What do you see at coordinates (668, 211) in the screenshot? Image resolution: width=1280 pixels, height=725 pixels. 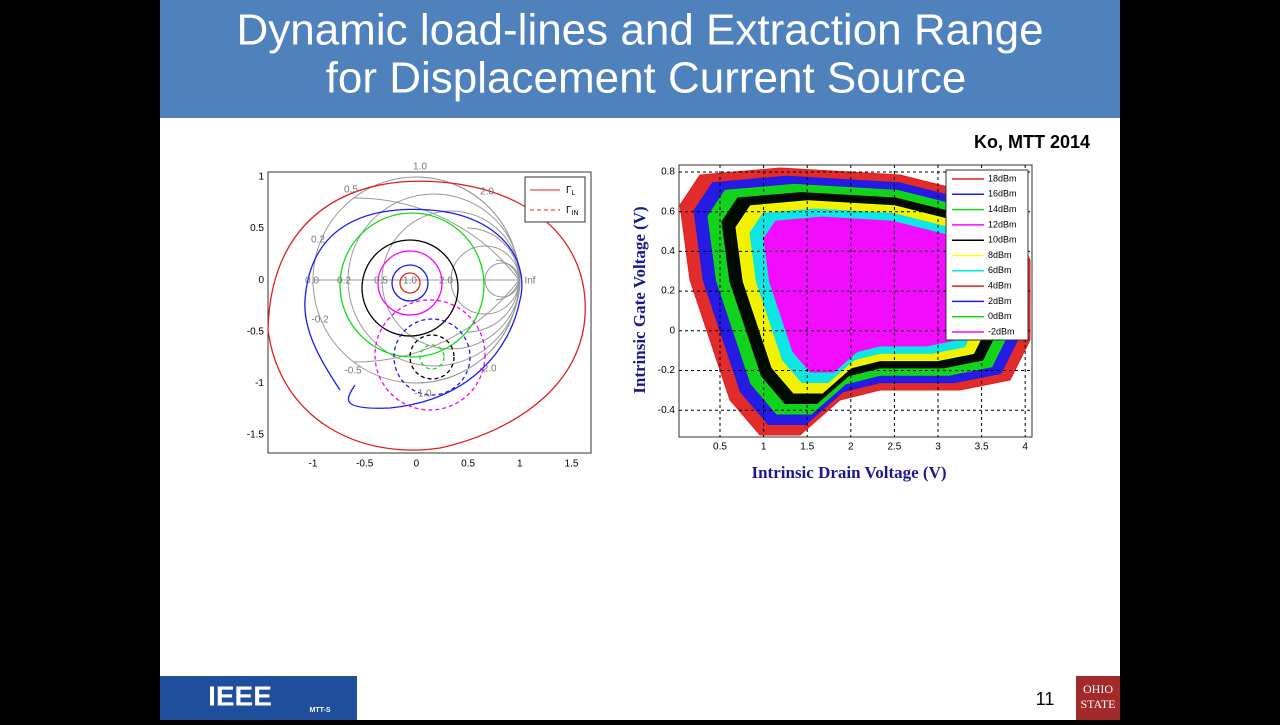 I see `y-tick-label: 0.6` at bounding box center [668, 211].